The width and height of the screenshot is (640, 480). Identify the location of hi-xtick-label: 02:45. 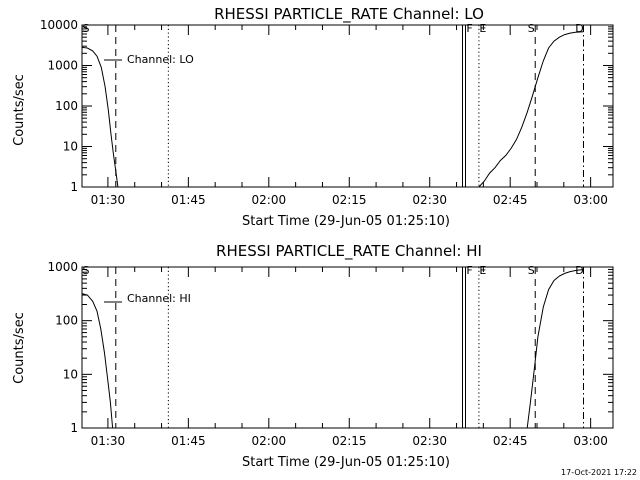
(510, 441).